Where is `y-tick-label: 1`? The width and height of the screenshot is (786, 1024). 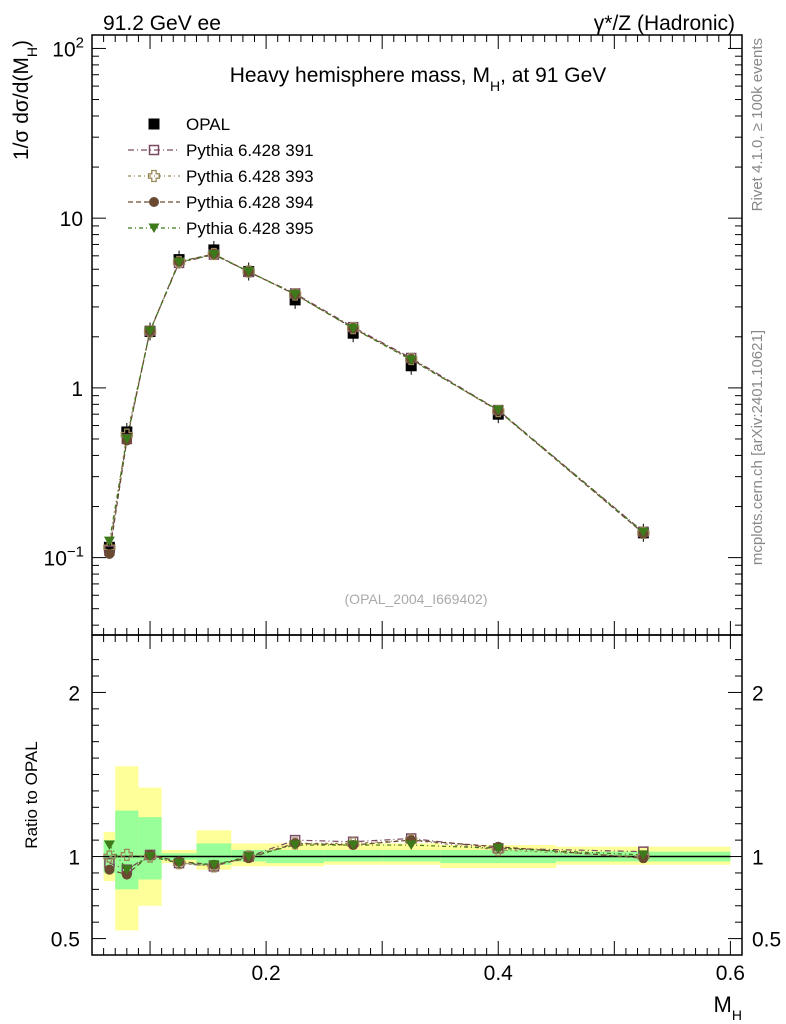 y-tick-label: 1 is located at coordinates (77, 389).